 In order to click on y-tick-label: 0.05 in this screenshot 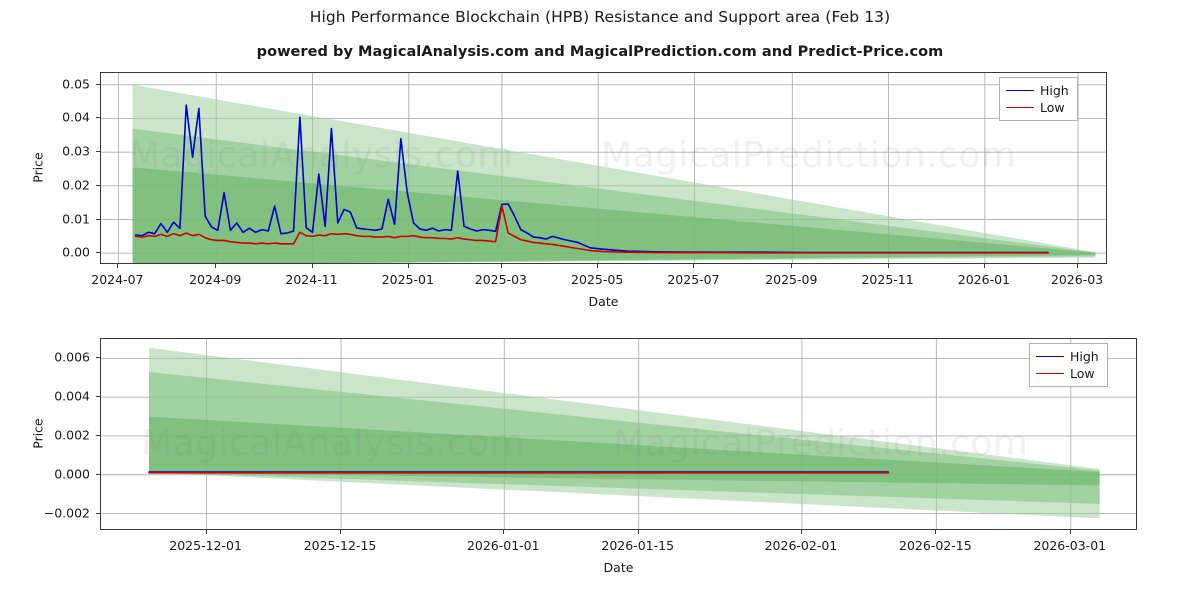, I will do `click(76, 84)`.